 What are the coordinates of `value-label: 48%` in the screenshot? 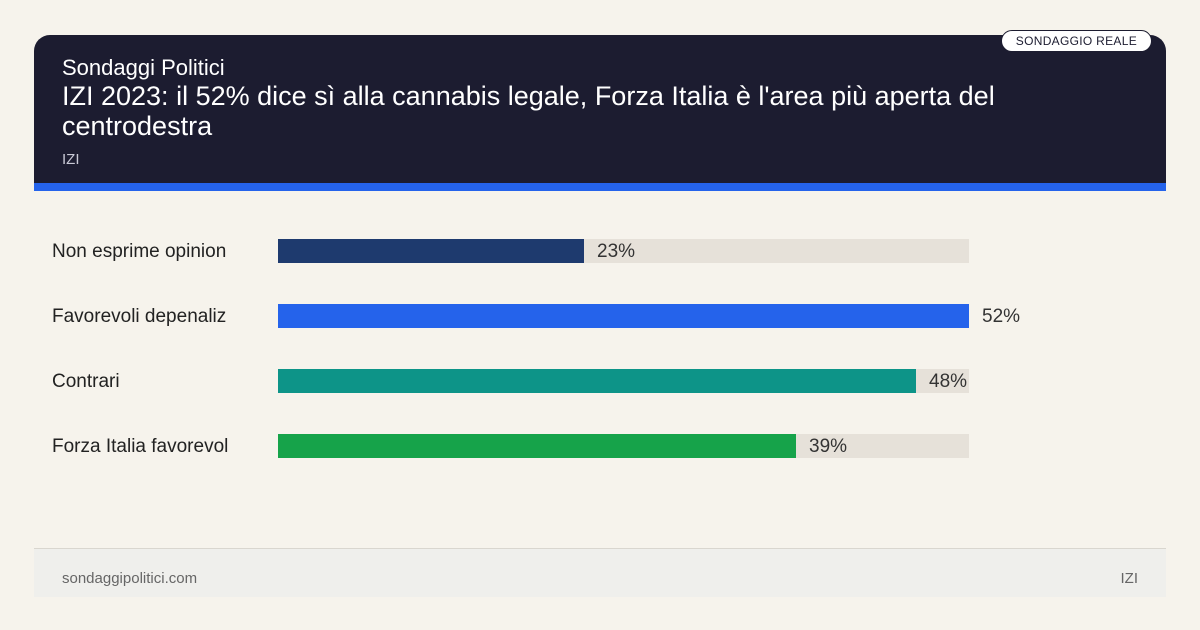 It's located at (948, 381).